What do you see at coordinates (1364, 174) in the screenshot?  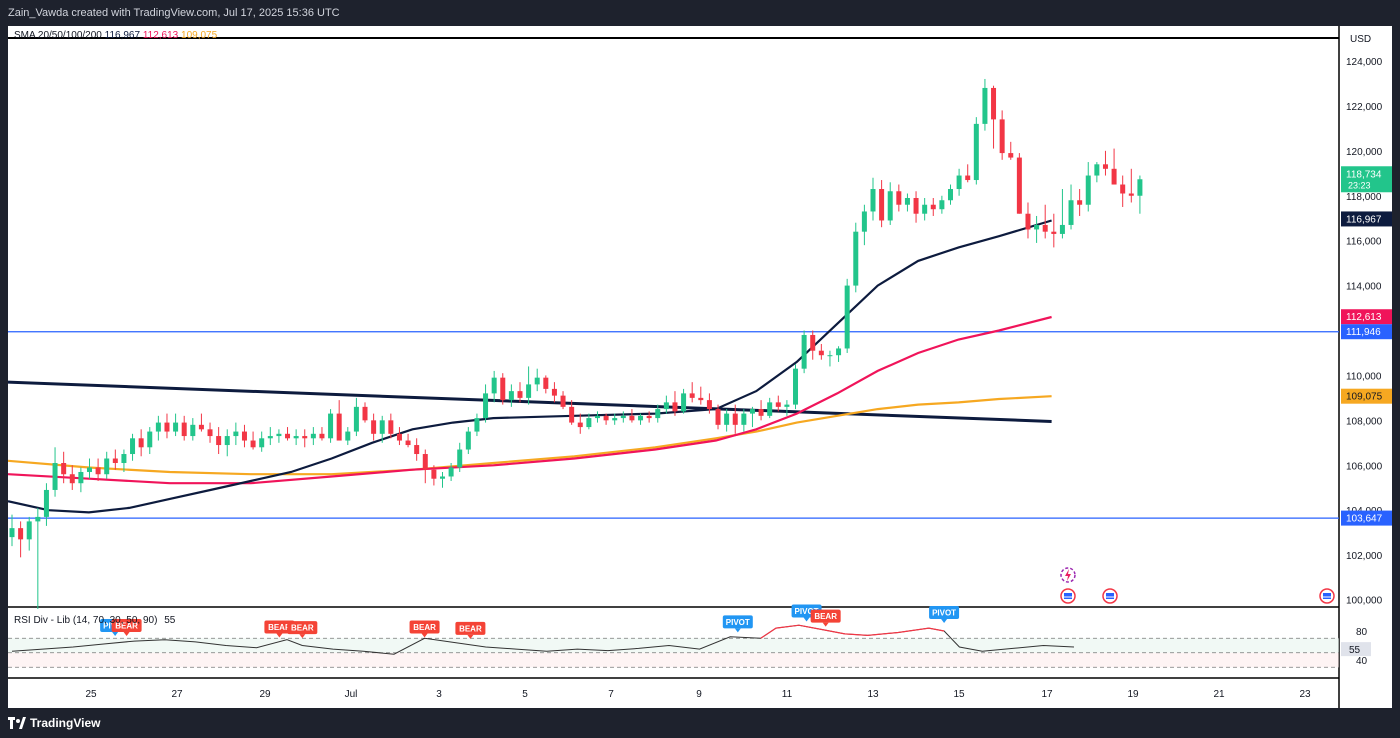 I see `price-label-text: 118,734` at bounding box center [1364, 174].